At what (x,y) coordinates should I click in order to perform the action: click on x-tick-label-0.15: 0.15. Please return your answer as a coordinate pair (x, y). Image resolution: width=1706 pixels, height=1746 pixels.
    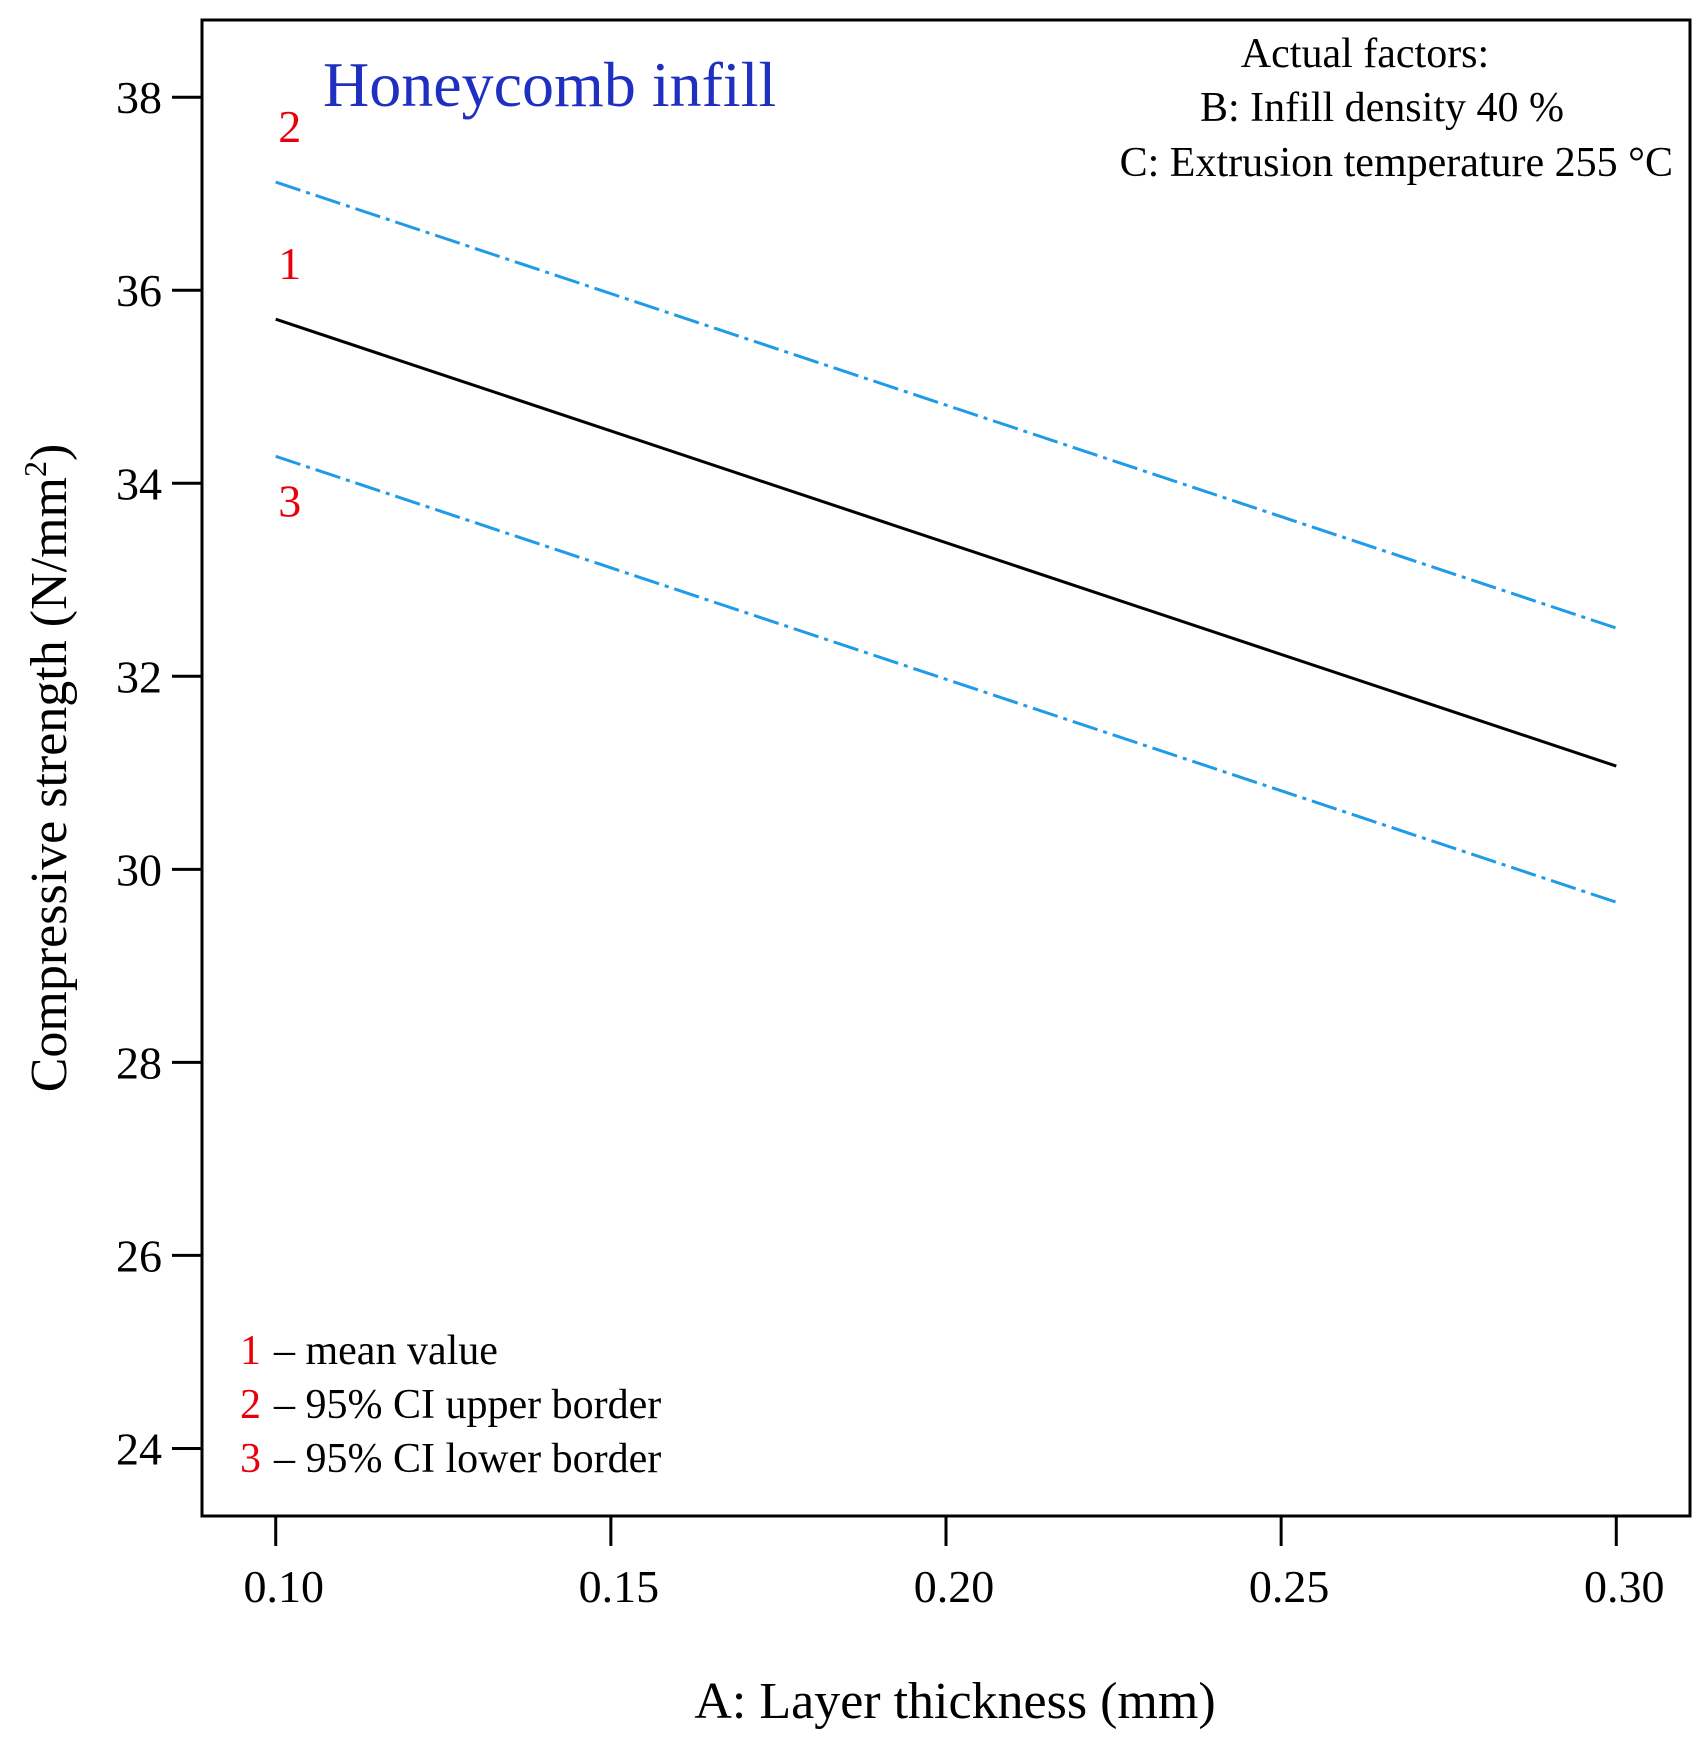
    Looking at the image, I should click on (619, 1586).